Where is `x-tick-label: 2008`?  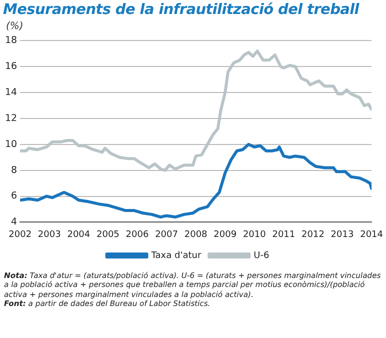 x-tick-label: 2008 is located at coordinates (196, 235).